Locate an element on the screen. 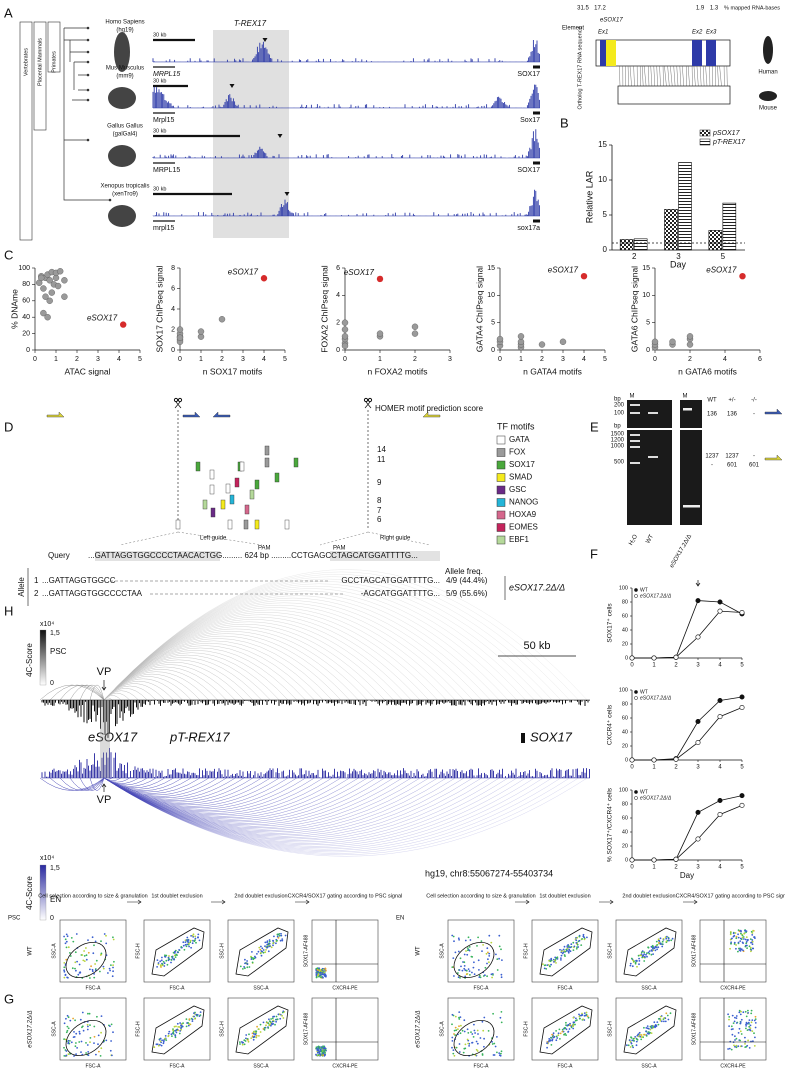 This screenshot has width=785, height=1077. y-tick-label: 6 is located at coordinates (338, 268).